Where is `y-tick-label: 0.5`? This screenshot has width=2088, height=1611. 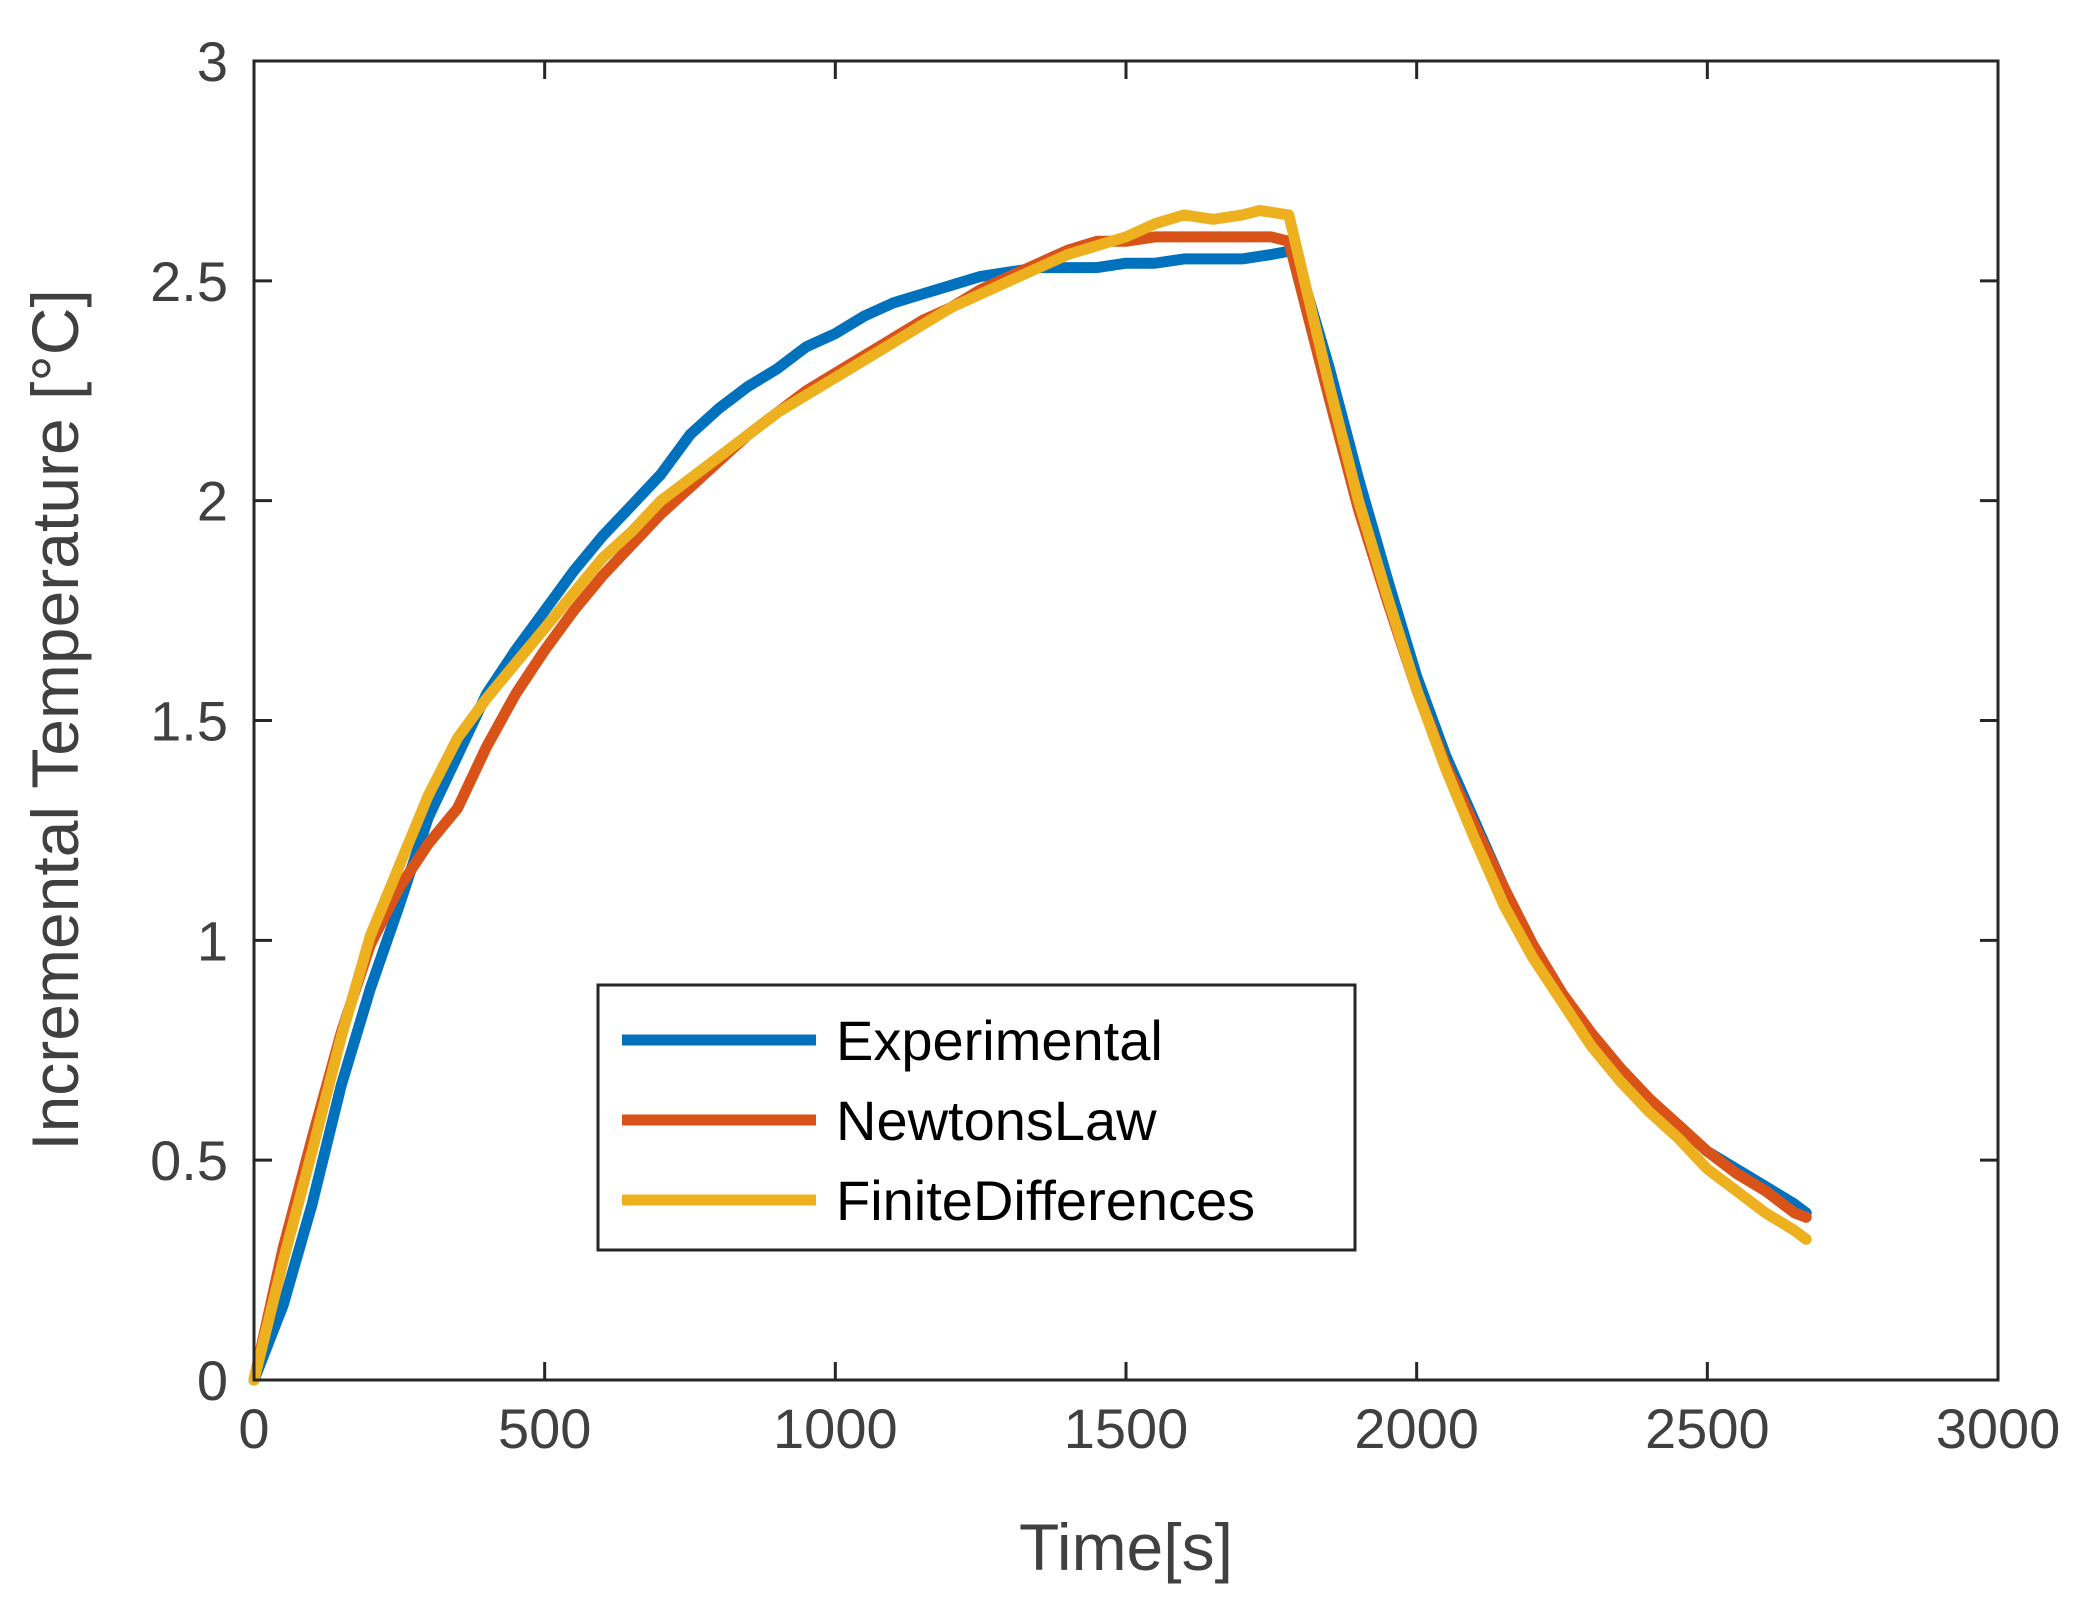
y-tick-label: 0.5 is located at coordinates (189, 1160).